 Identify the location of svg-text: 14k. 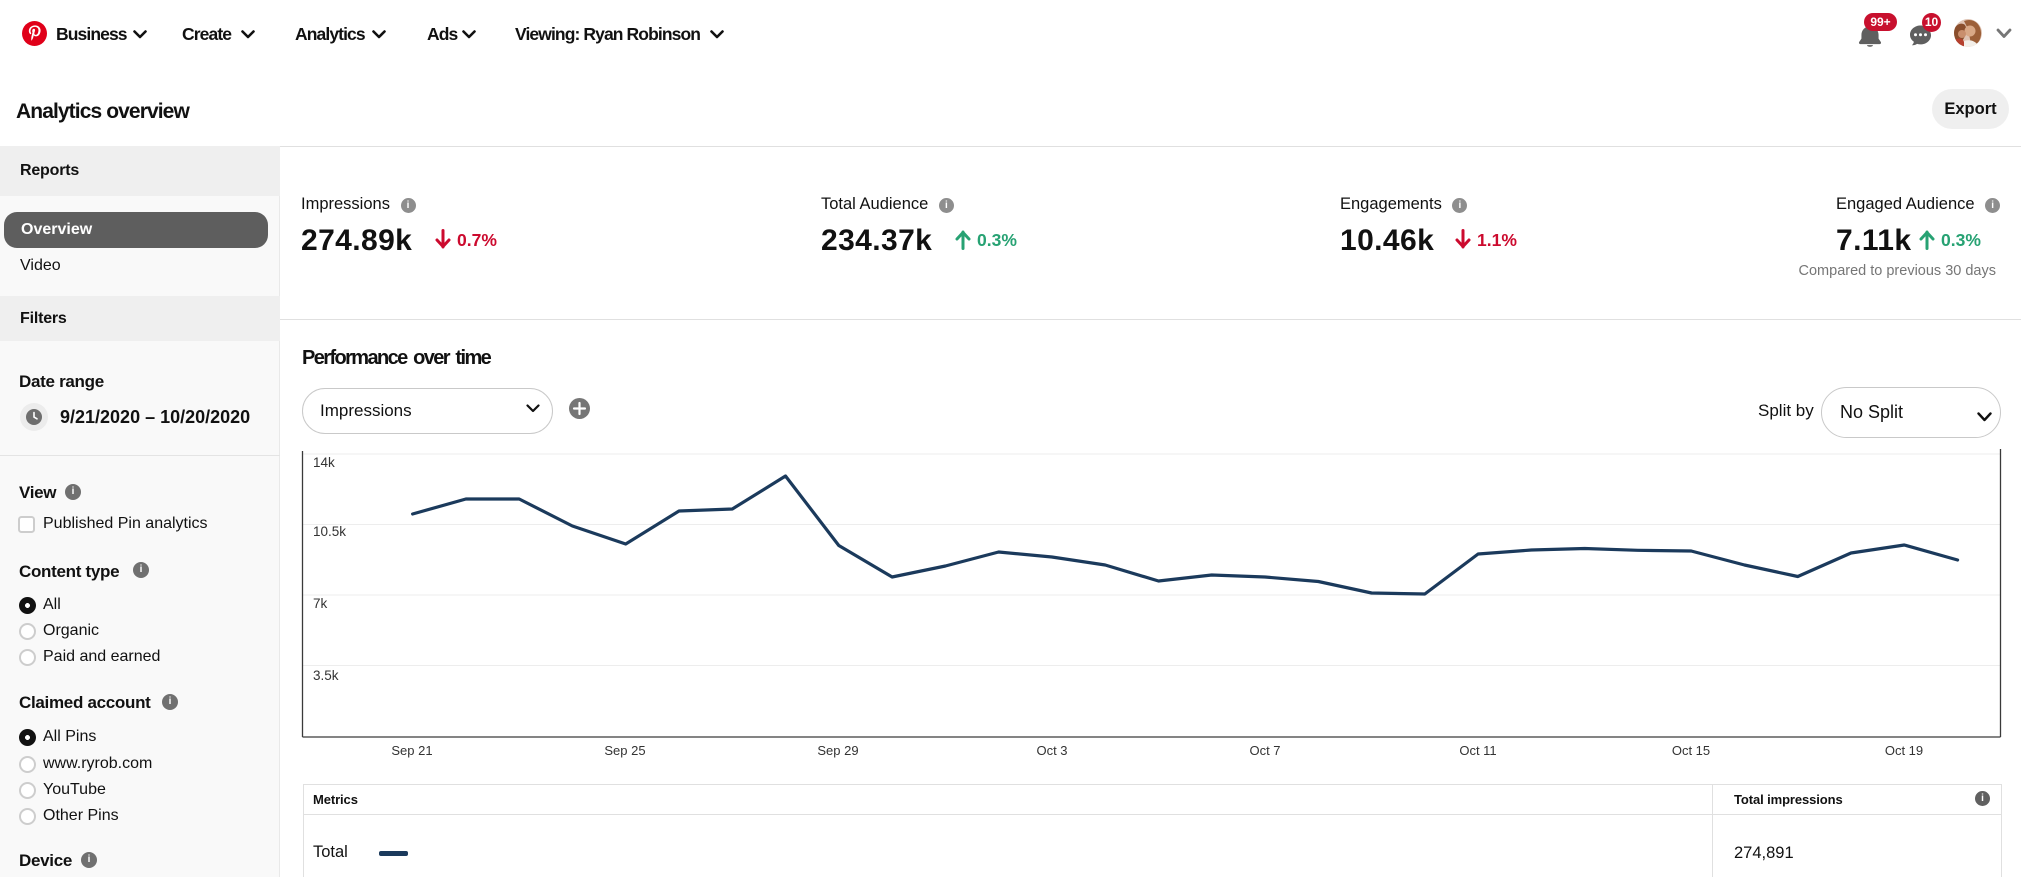
(324, 462).